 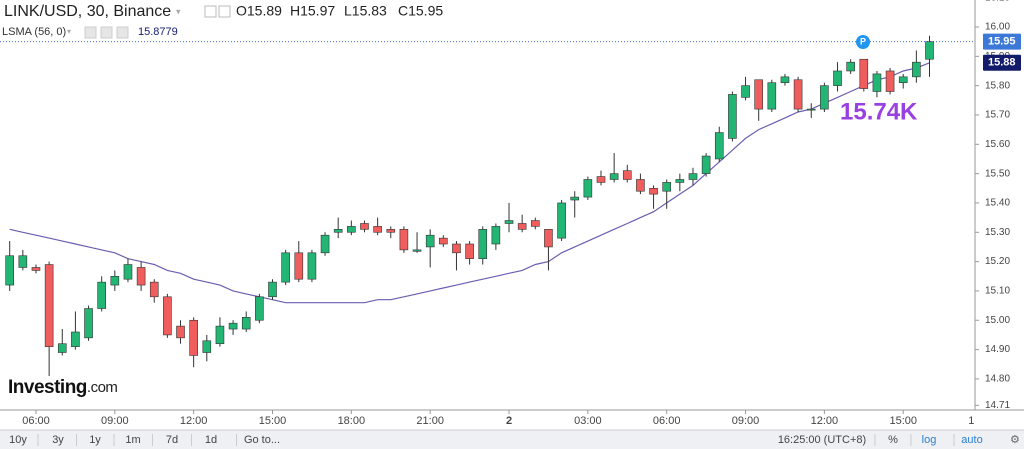 I want to click on x-tick-label: 18:00, so click(x=352, y=421).